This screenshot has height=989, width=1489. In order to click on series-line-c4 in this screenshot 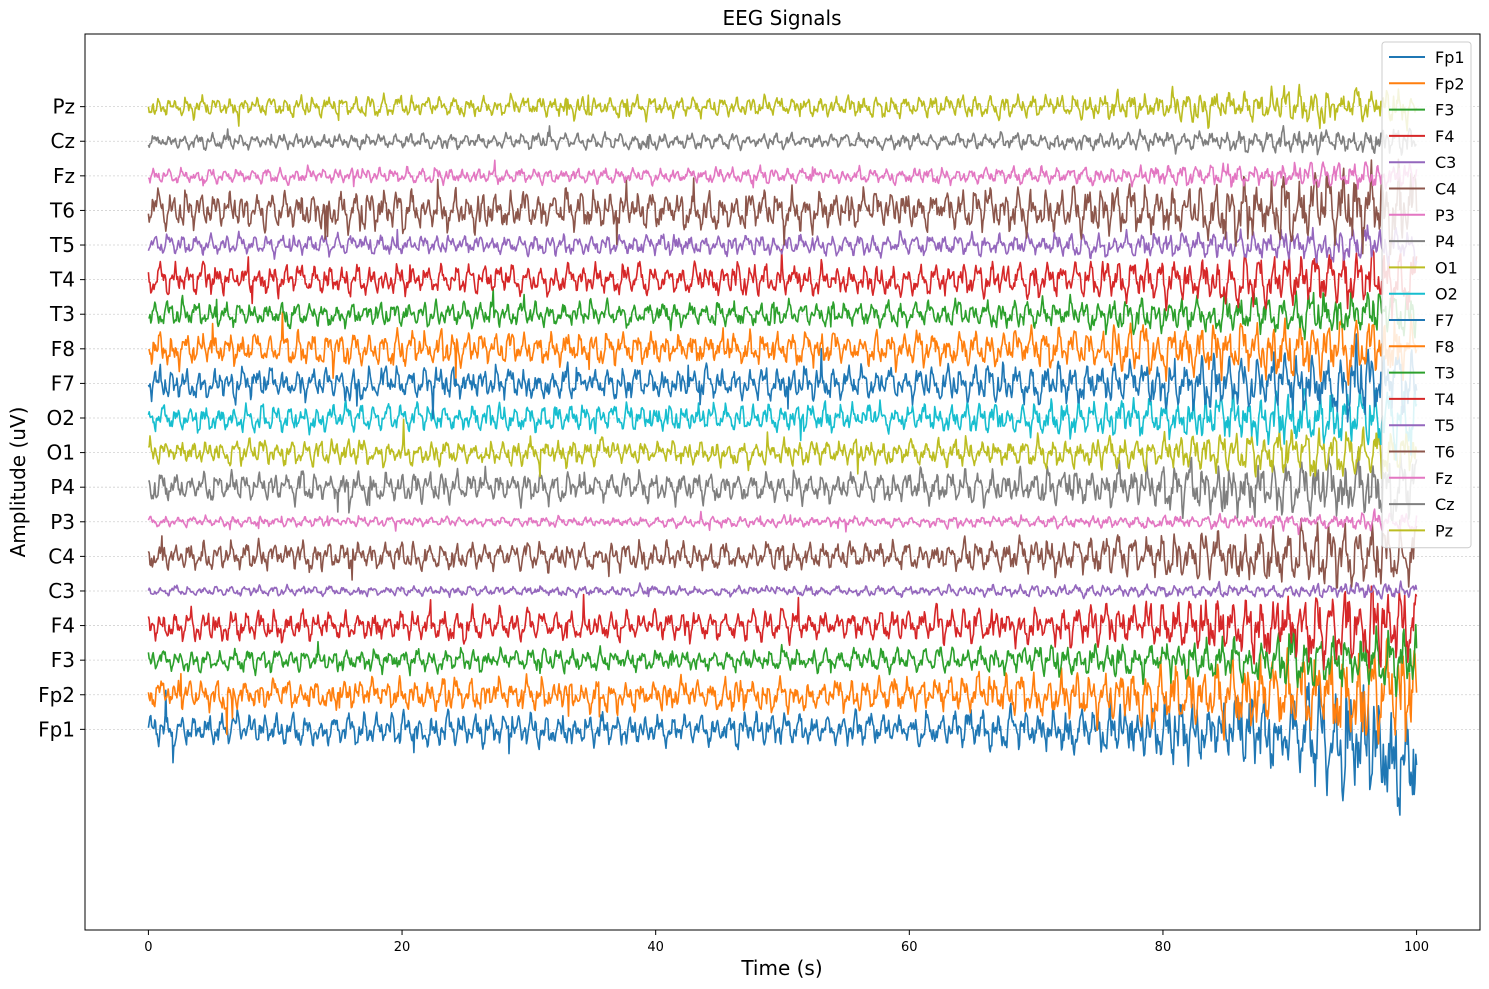, I will do `click(782, 553)`.